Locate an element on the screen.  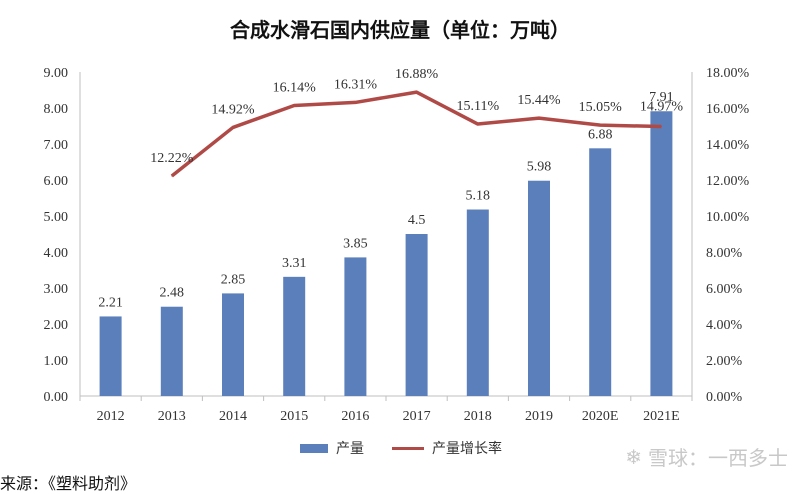
growth-data-label: 12.22% is located at coordinates (172, 158).